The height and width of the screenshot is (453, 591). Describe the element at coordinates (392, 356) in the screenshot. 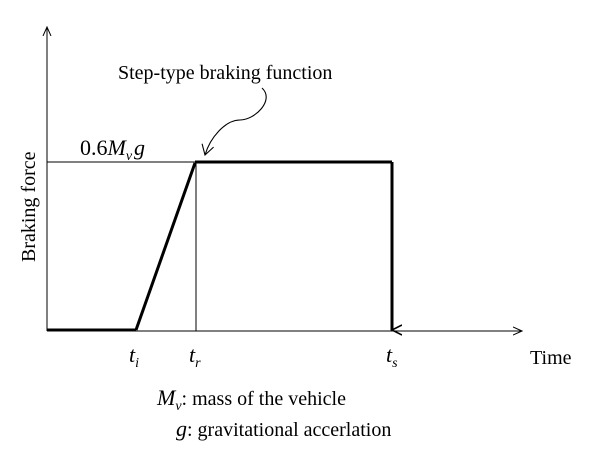

I see `tick-label-ts: ts` at that location.